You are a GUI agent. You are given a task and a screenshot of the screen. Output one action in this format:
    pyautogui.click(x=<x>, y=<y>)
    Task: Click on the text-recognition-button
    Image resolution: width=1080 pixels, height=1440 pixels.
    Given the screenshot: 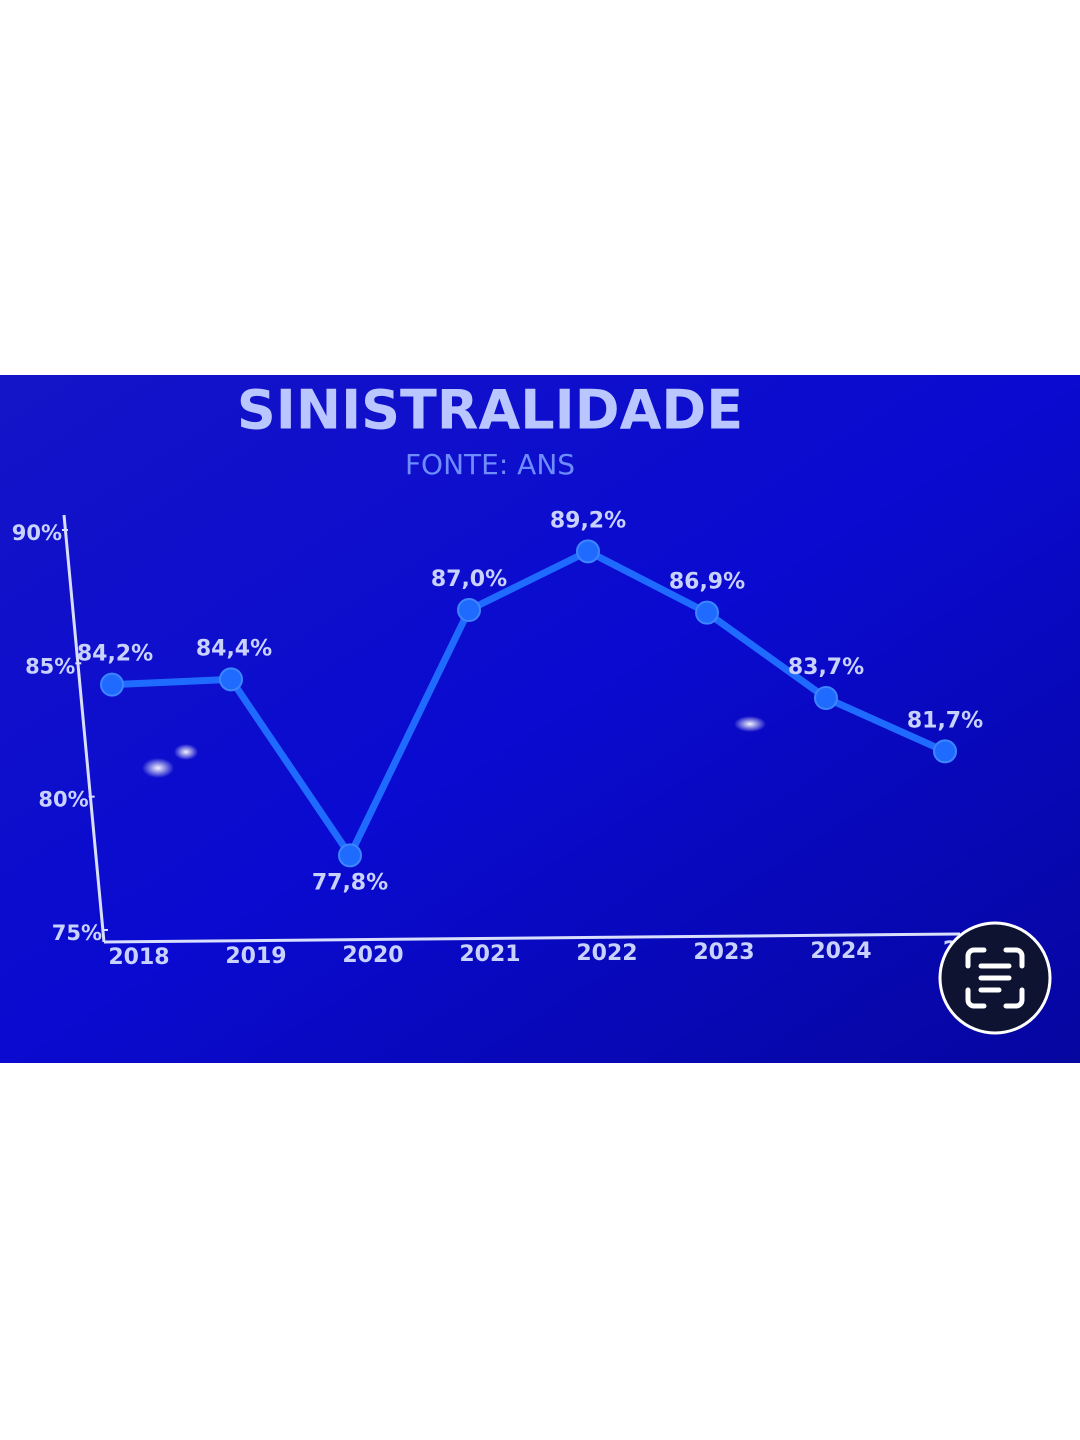 What is the action you would take?
    pyautogui.click(x=995, y=978)
    